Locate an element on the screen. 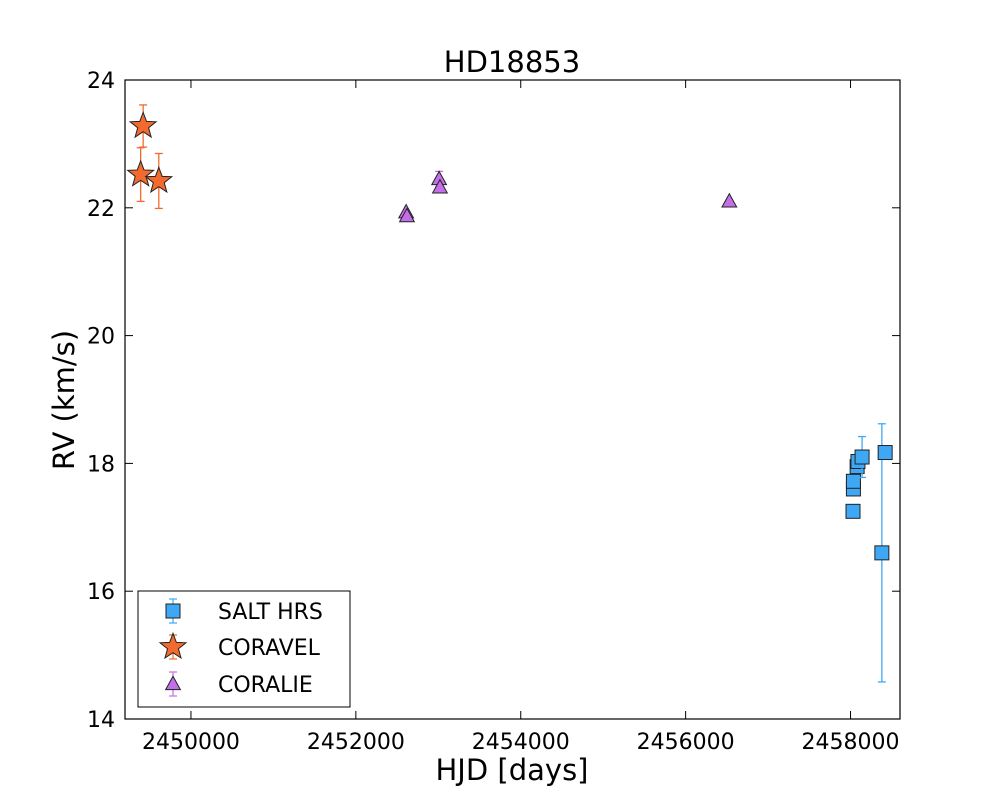 This screenshot has width=1000, height=800. legend-label-coravel: CORAVEL is located at coordinates (269, 648).